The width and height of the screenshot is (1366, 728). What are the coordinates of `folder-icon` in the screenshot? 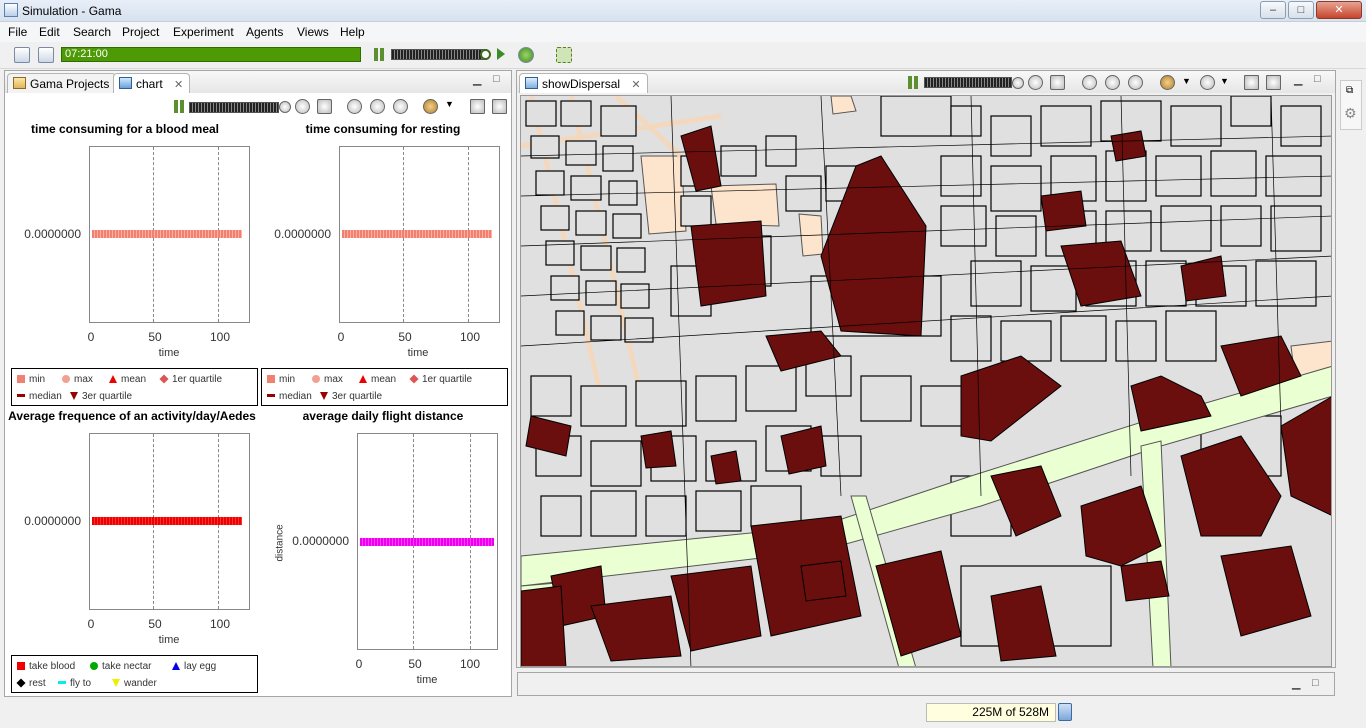 It's located at (19, 83).